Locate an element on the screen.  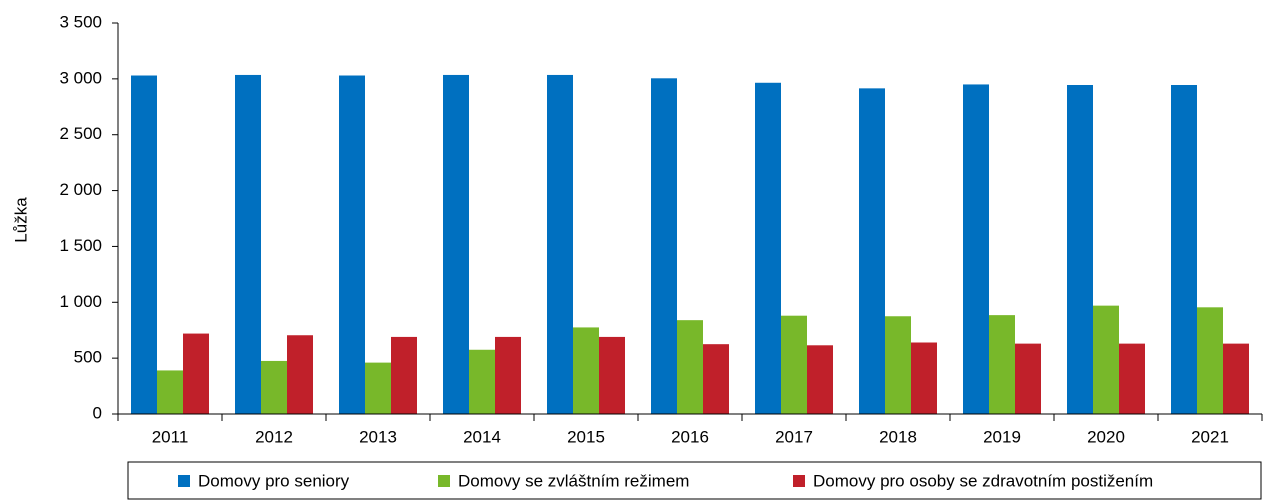
y-tick-label: 1 000 is located at coordinates (80, 301).